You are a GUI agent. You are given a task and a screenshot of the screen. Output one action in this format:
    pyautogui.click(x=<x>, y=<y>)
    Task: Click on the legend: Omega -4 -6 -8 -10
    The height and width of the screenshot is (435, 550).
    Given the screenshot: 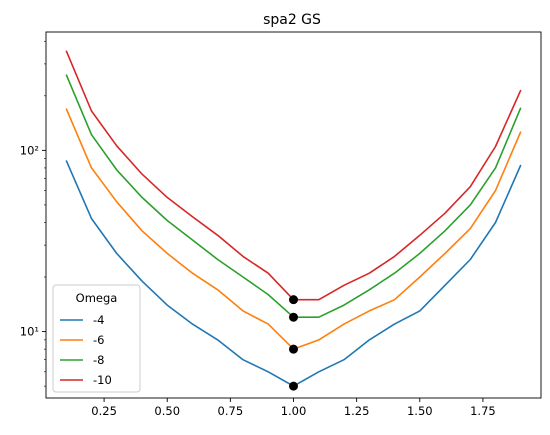 What is the action you would take?
    pyautogui.click(x=96, y=338)
    